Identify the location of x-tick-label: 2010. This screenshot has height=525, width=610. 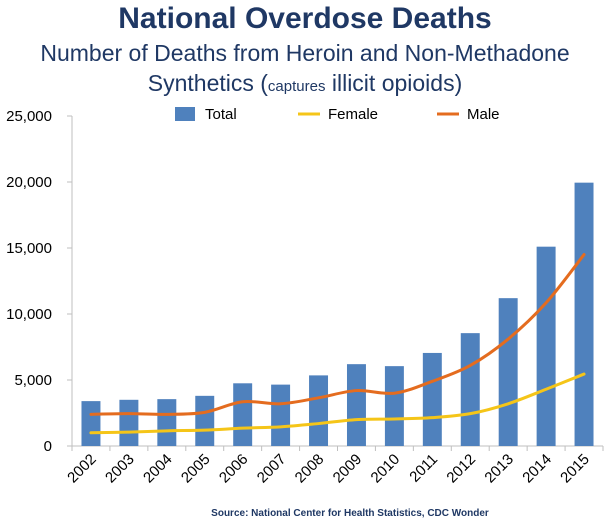
(386, 469).